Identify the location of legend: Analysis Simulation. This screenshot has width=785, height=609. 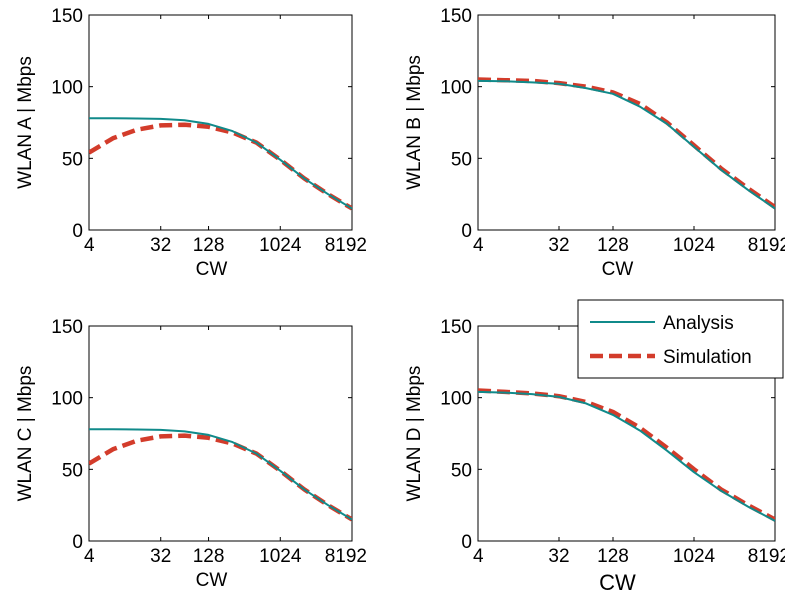
(680, 339).